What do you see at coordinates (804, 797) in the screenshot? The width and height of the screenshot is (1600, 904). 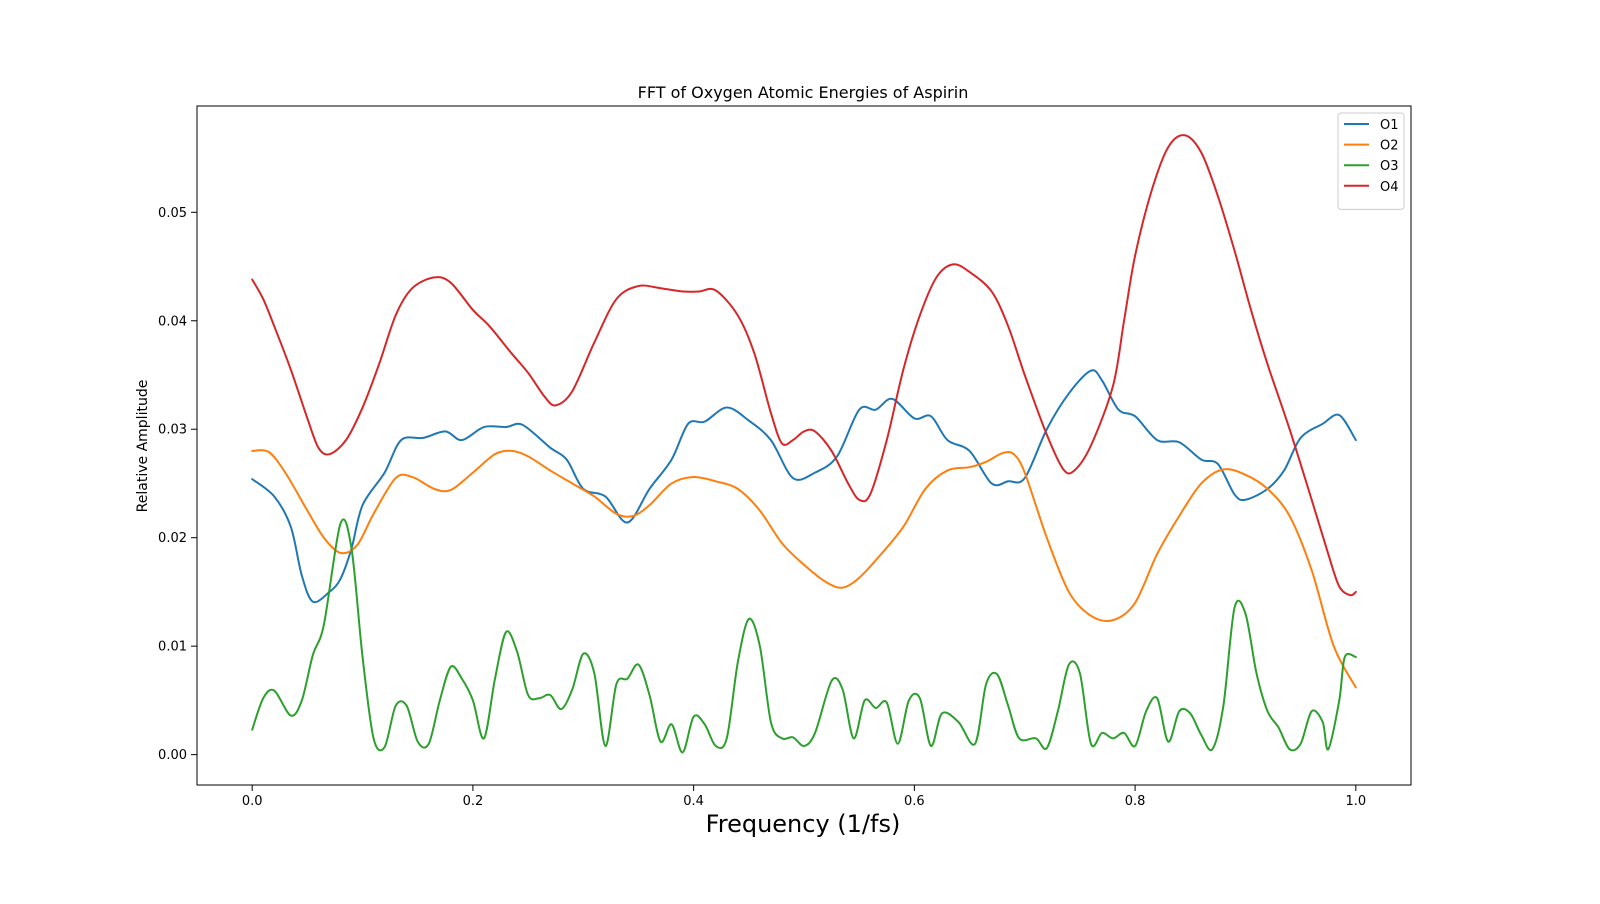 I see `x-axis-ticks: 0.0 0.2 0.4 0.6 0.8 1.0` at bounding box center [804, 797].